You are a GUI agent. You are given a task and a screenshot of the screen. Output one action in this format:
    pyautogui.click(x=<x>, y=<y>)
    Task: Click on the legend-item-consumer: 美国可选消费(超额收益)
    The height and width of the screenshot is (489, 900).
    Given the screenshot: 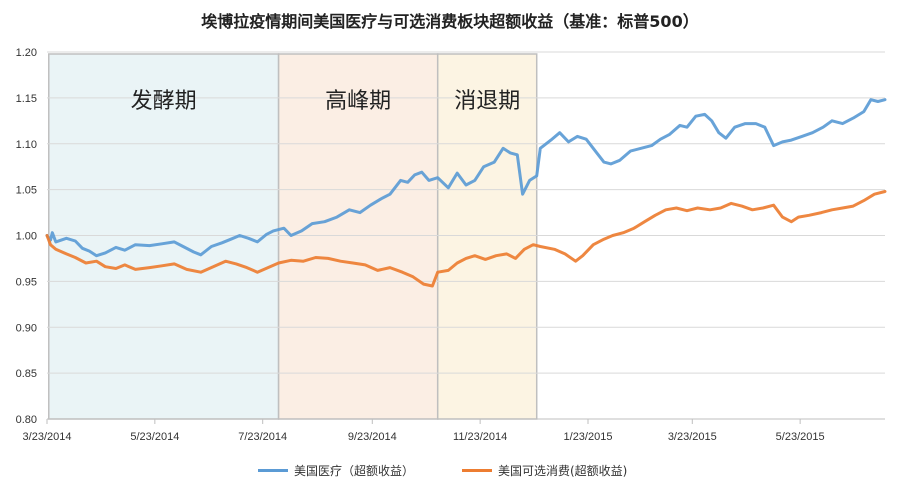 What is the action you would take?
    pyautogui.click(x=544, y=470)
    